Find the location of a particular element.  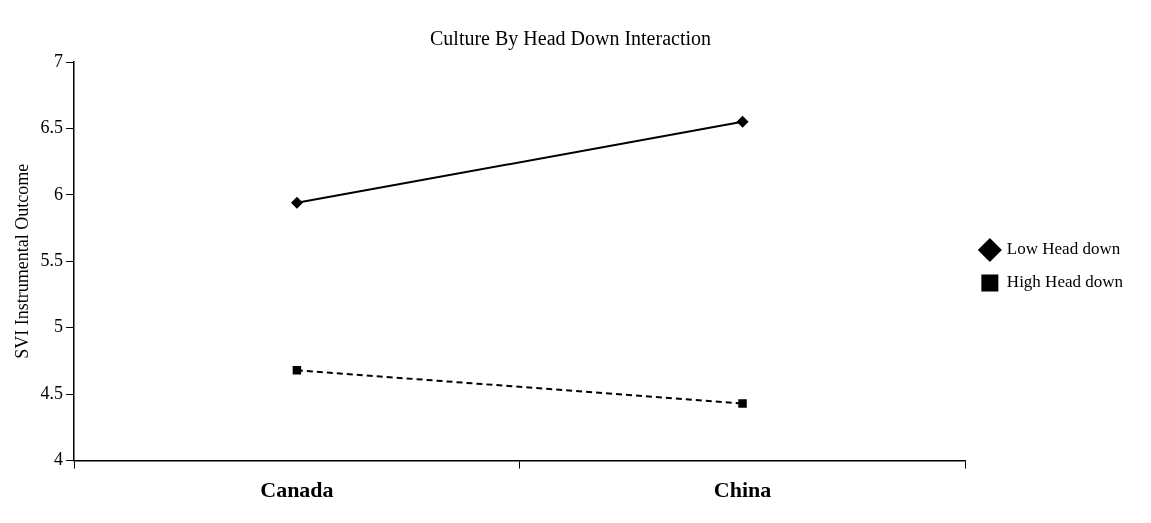

chart-title: Culture By Head Down Interaction is located at coordinates (570, 39).